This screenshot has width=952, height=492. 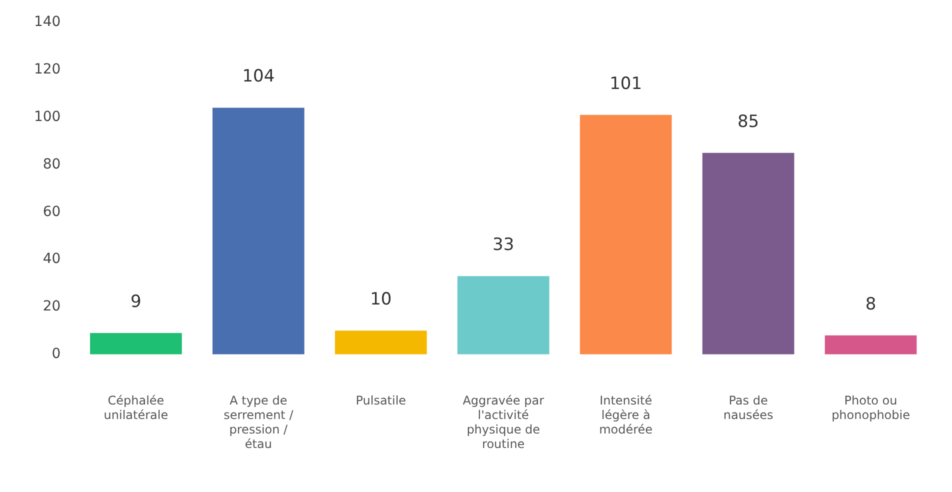 I want to click on y-tick-label: 80, so click(x=51, y=164).